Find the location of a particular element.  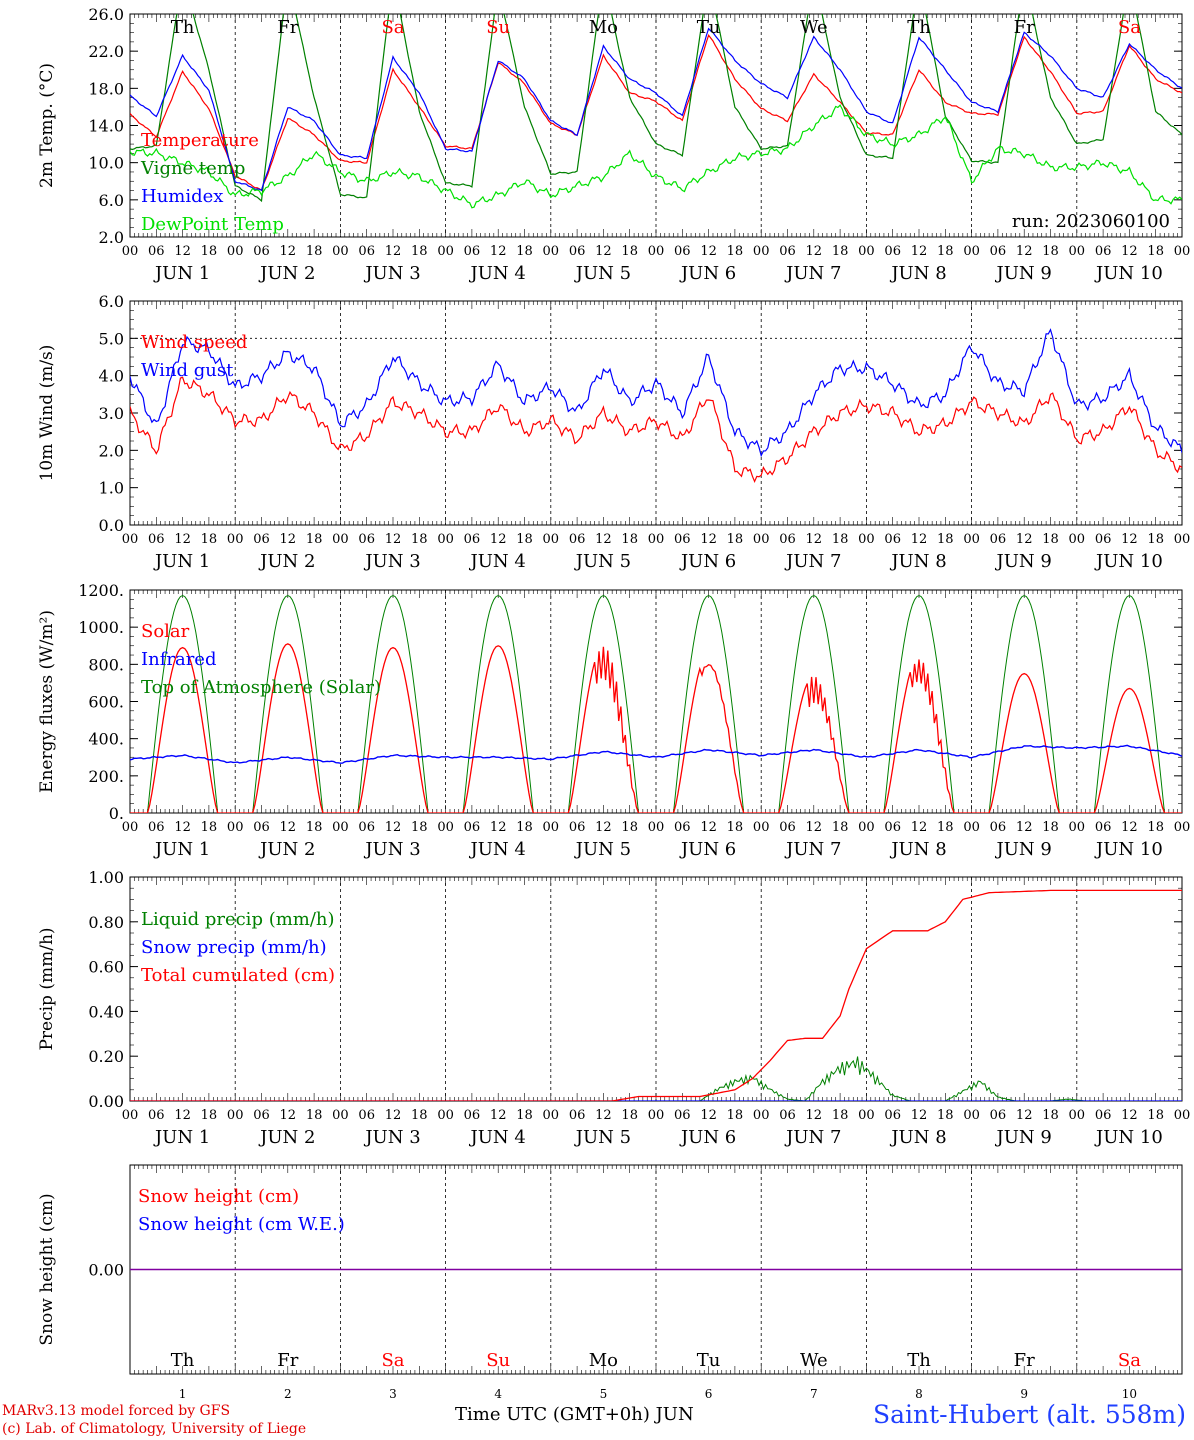

day-number-label: 10 is located at coordinates (1129, 1394).